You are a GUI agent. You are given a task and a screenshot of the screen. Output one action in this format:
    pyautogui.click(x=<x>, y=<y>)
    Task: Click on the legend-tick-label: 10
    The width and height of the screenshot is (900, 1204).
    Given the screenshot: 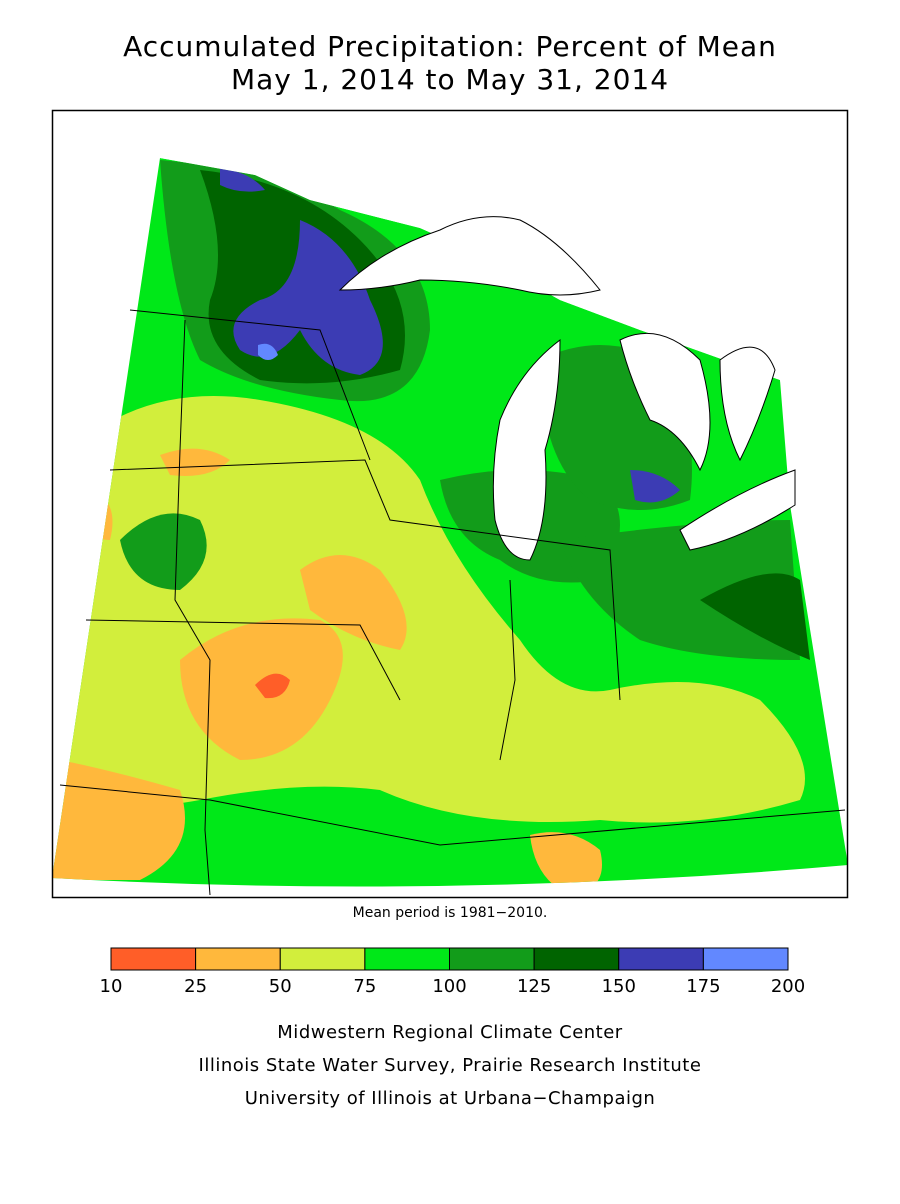 What is the action you would take?
    pyautogui.click(x=111, y=986)
    